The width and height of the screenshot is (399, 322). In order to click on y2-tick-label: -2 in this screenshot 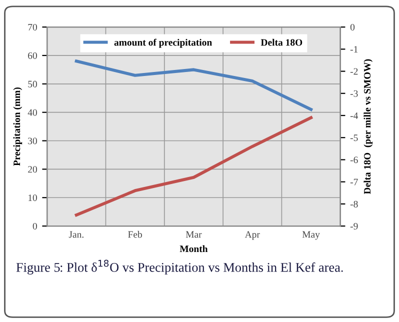, I will do `click(354, 71)`.